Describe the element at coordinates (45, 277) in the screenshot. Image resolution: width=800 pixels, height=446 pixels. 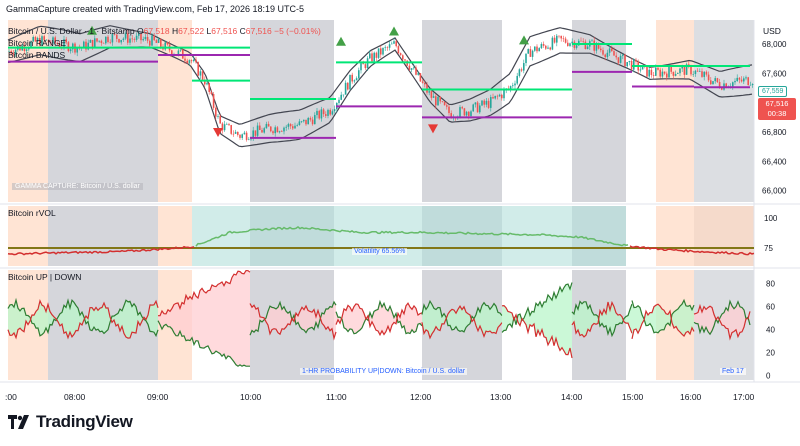
I see `updown-title: Bitcoin UP | DOWN` at that location.